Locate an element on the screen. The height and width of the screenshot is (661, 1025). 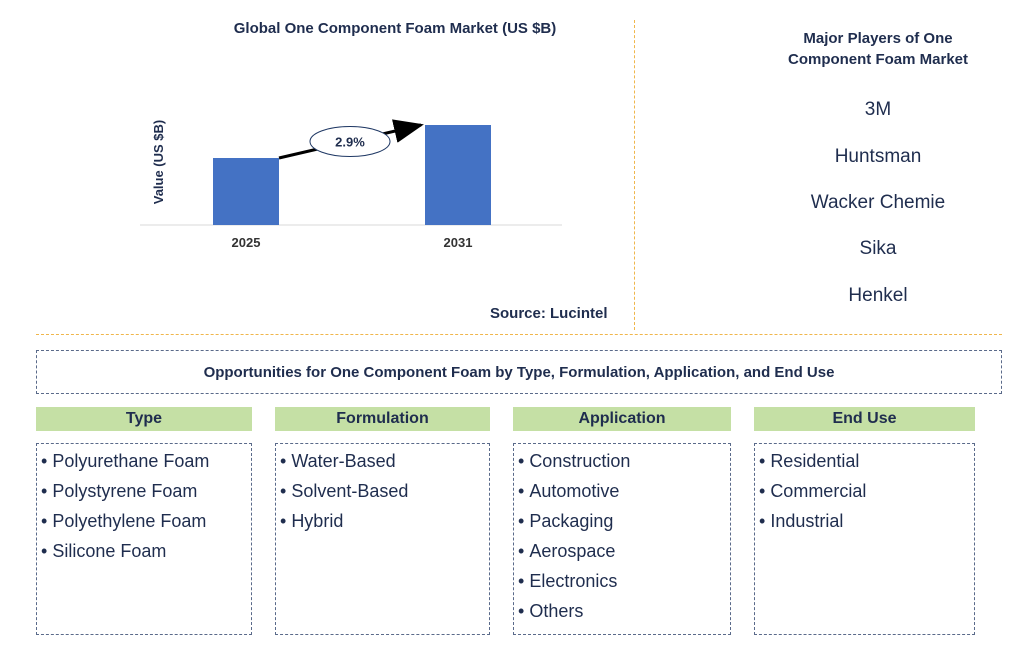
list-item: • Hybrid is located at coordinates (312, 521).